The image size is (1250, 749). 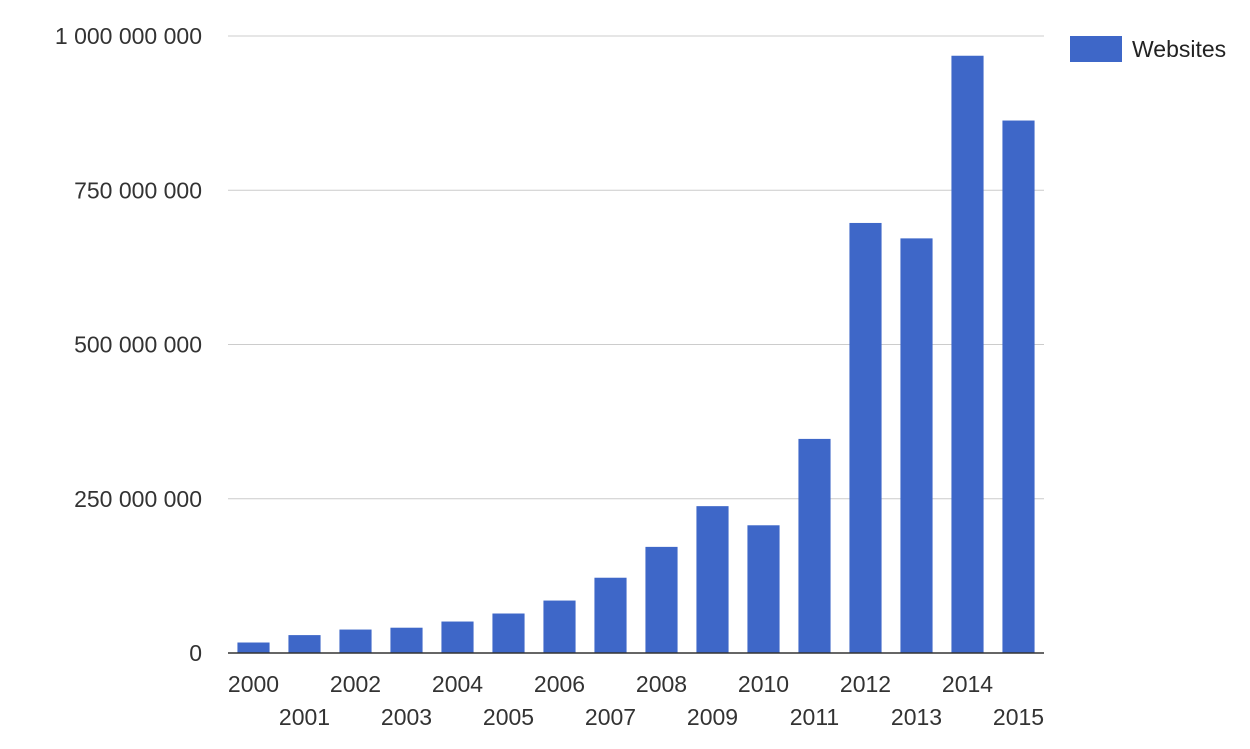 I want to click on bar-2000, so click(x=253, y=647).